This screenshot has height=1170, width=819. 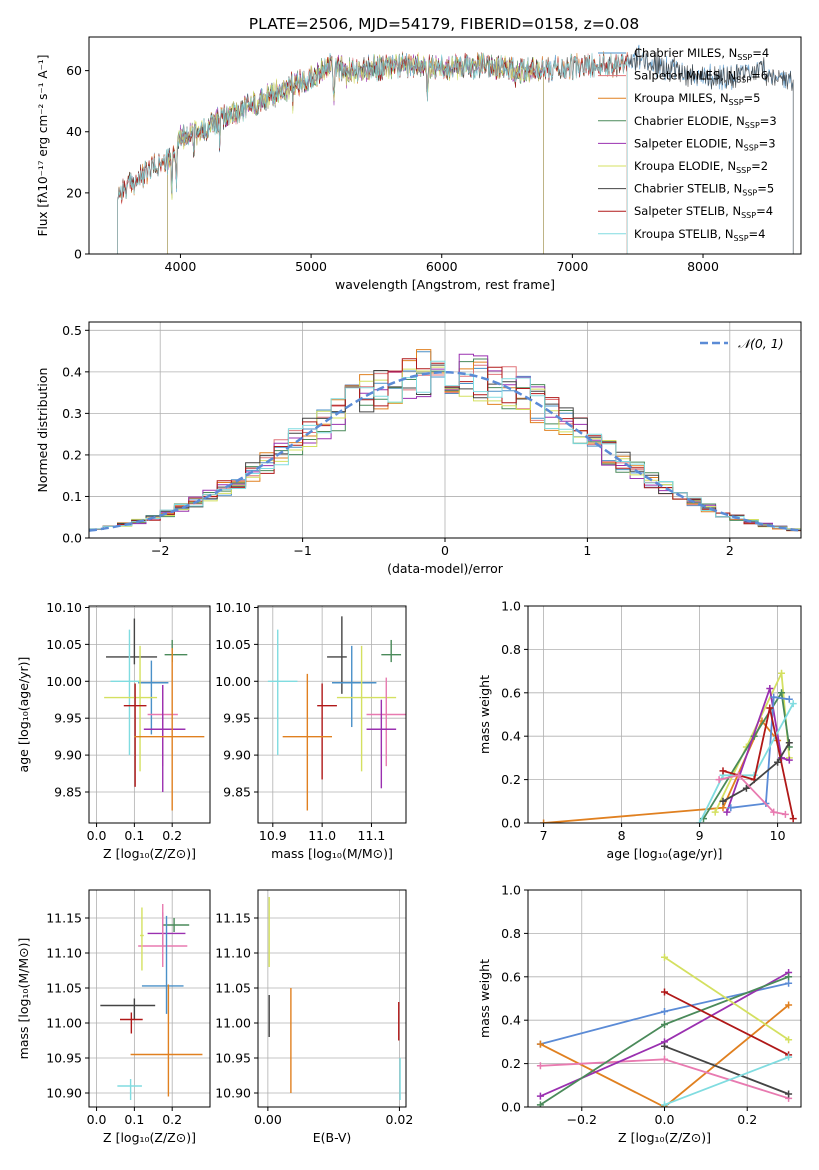 What do you see at coordinates (701, 54) in the screenshot?
I see `legend-label: Chabrier MILES, NSSP=4` at bounding box center [701, 54].